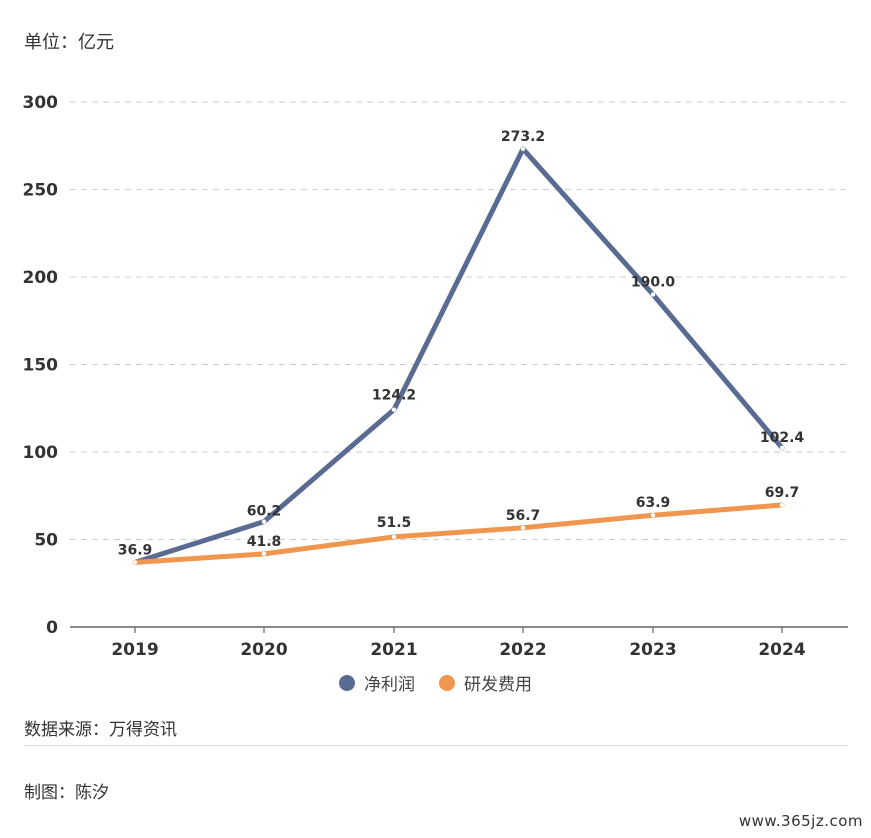  I want to click on author-label: 制图：陈汐, so click(66, 793).